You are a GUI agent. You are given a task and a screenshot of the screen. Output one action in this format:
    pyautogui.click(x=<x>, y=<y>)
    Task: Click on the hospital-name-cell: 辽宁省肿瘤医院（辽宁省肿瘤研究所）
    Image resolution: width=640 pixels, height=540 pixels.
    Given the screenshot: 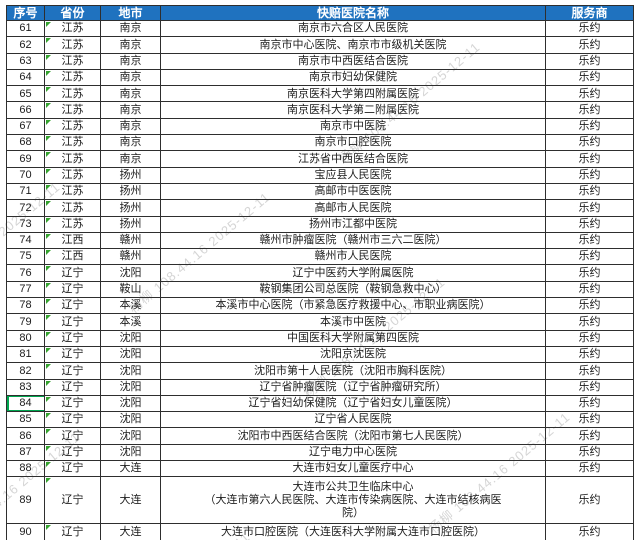 What is the action you would take?
    pyautogui.click(x=353, y=387)
    